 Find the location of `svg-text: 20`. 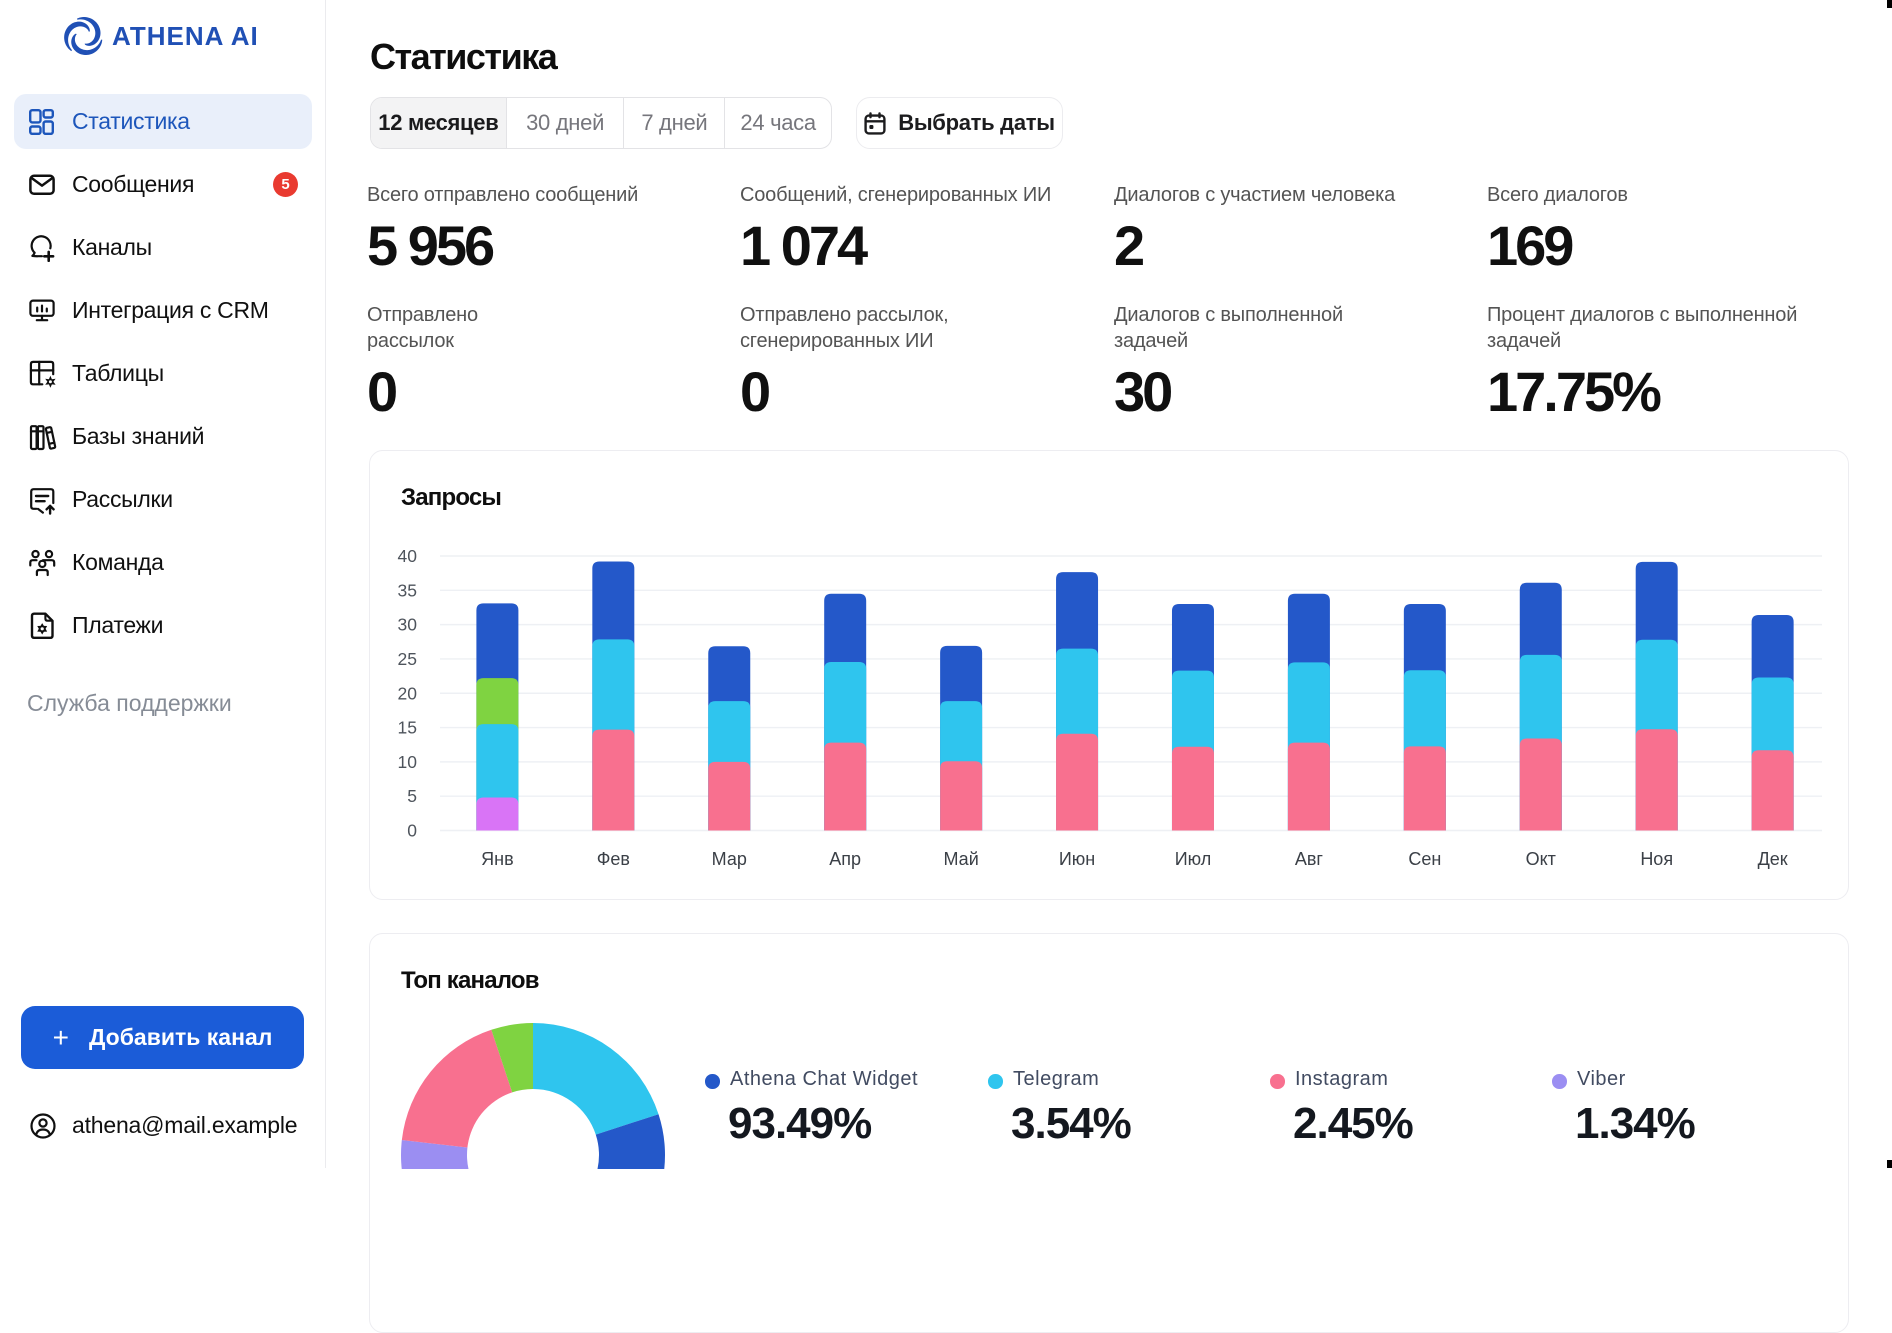

svg-text: 20 is located at coordinates (408, 693).